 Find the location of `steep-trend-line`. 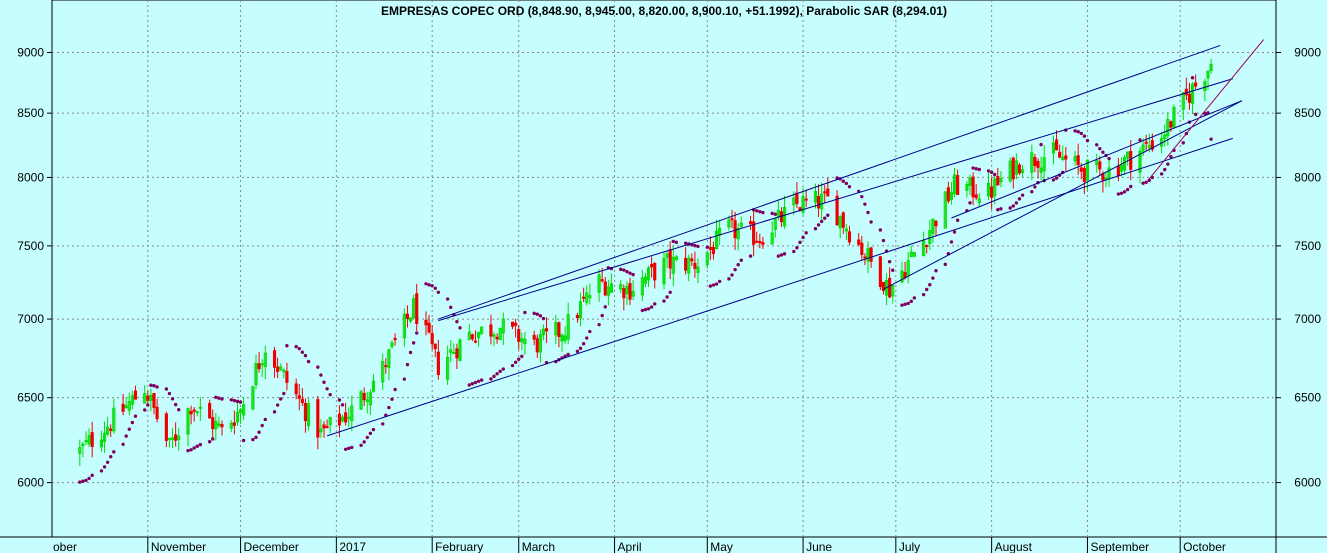

steep-trend-line is located at coordinates (1206, 109).